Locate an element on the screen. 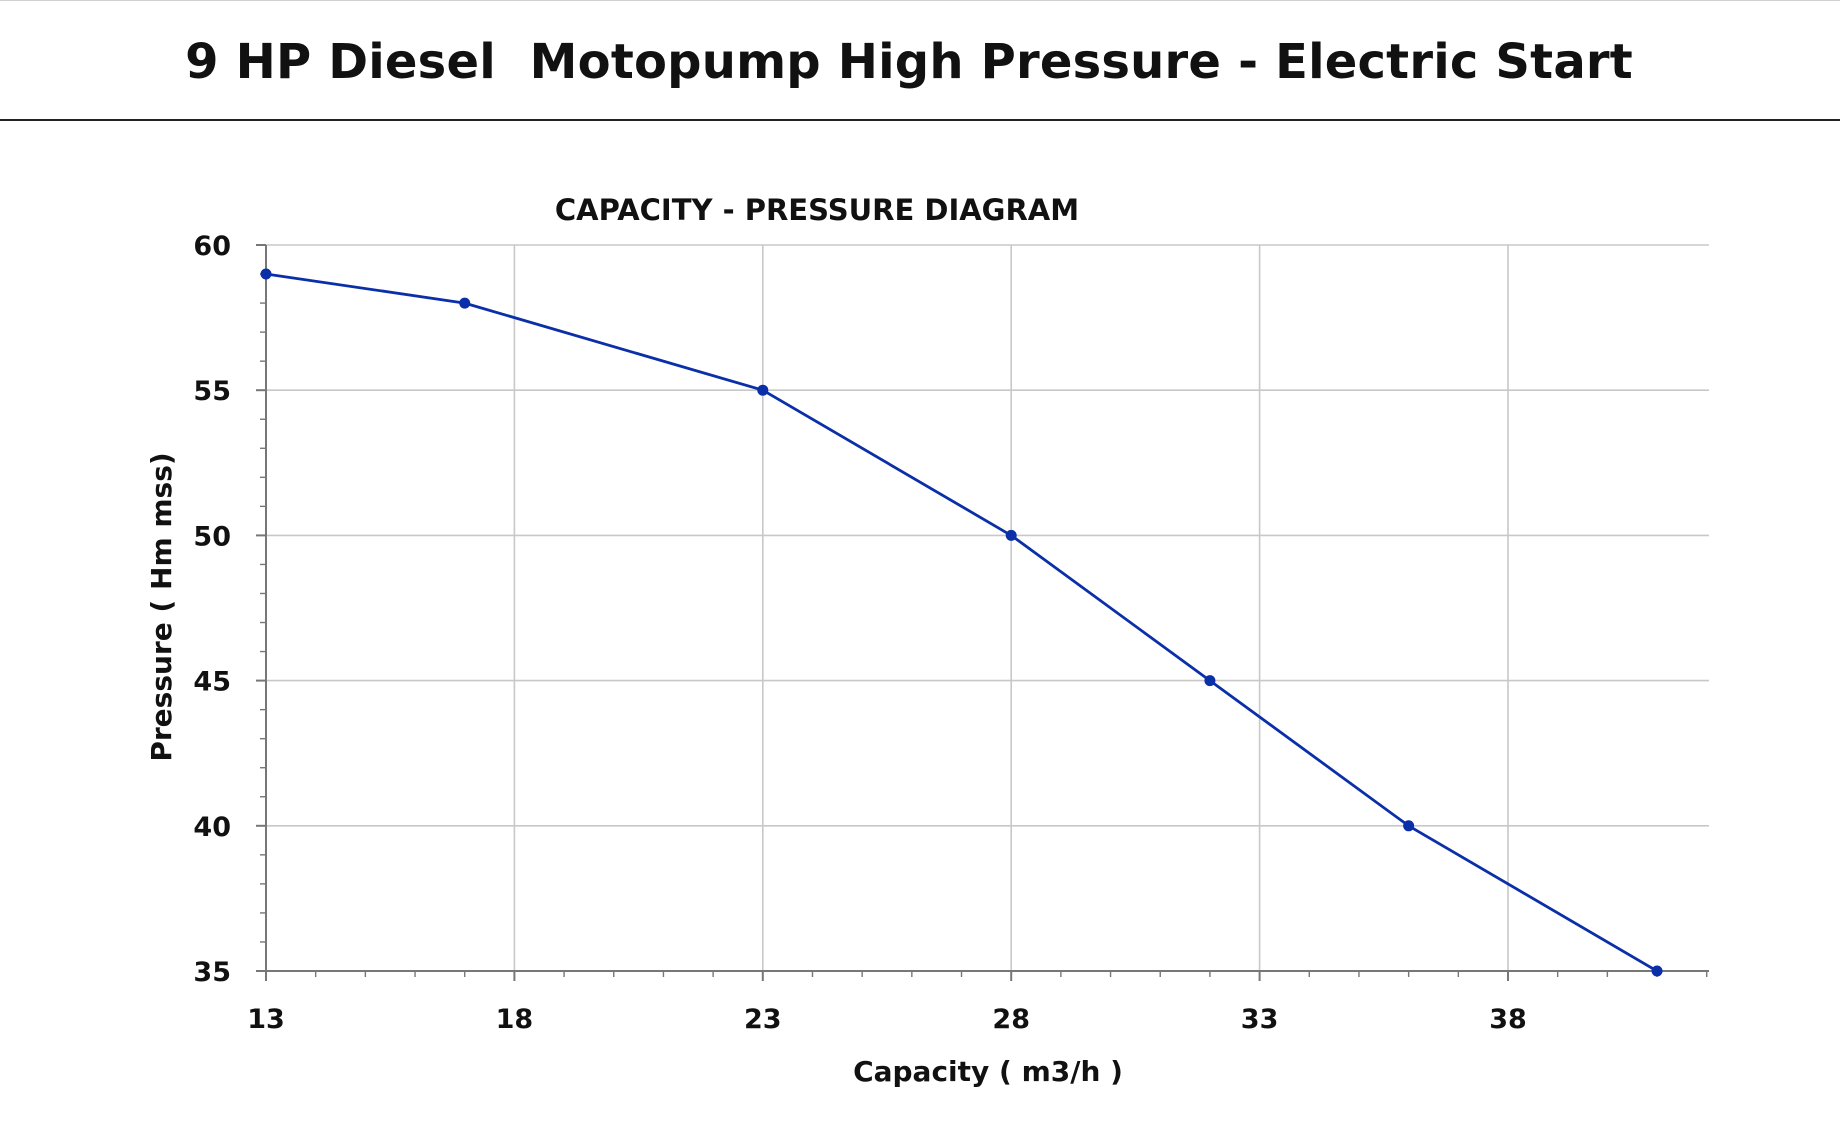 The image size is (1840, 1136). y-tick-label: 55 is located at coordinates (212, 391).